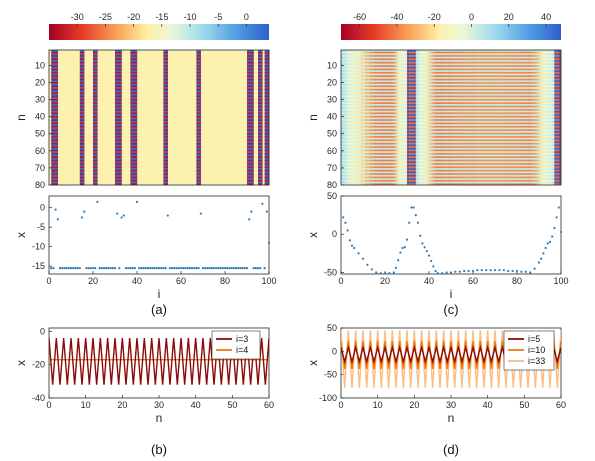 This screenshot has width=595, height=461. I want to click on y-tick-label: 80, so click(40, 185).